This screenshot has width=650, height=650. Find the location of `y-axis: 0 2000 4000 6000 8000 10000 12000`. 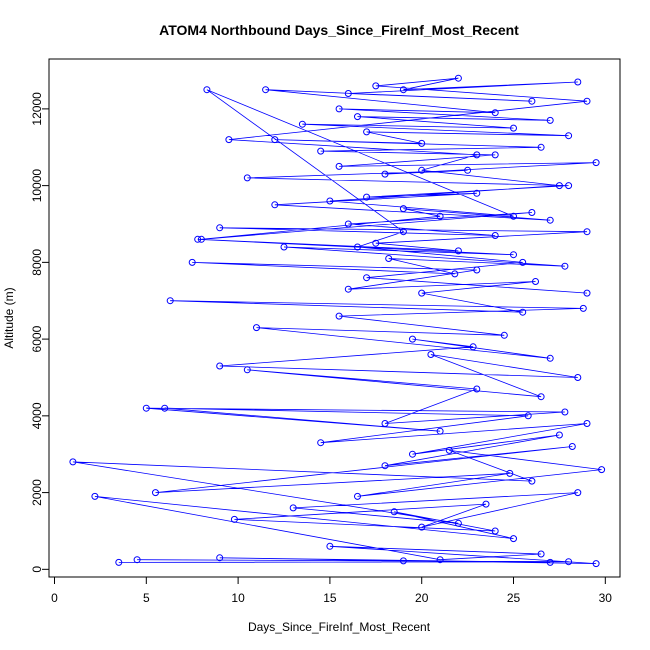

y-axis: 0 2000 4000 6000 8000 10000 12000 is located at coordinates (40, 332).